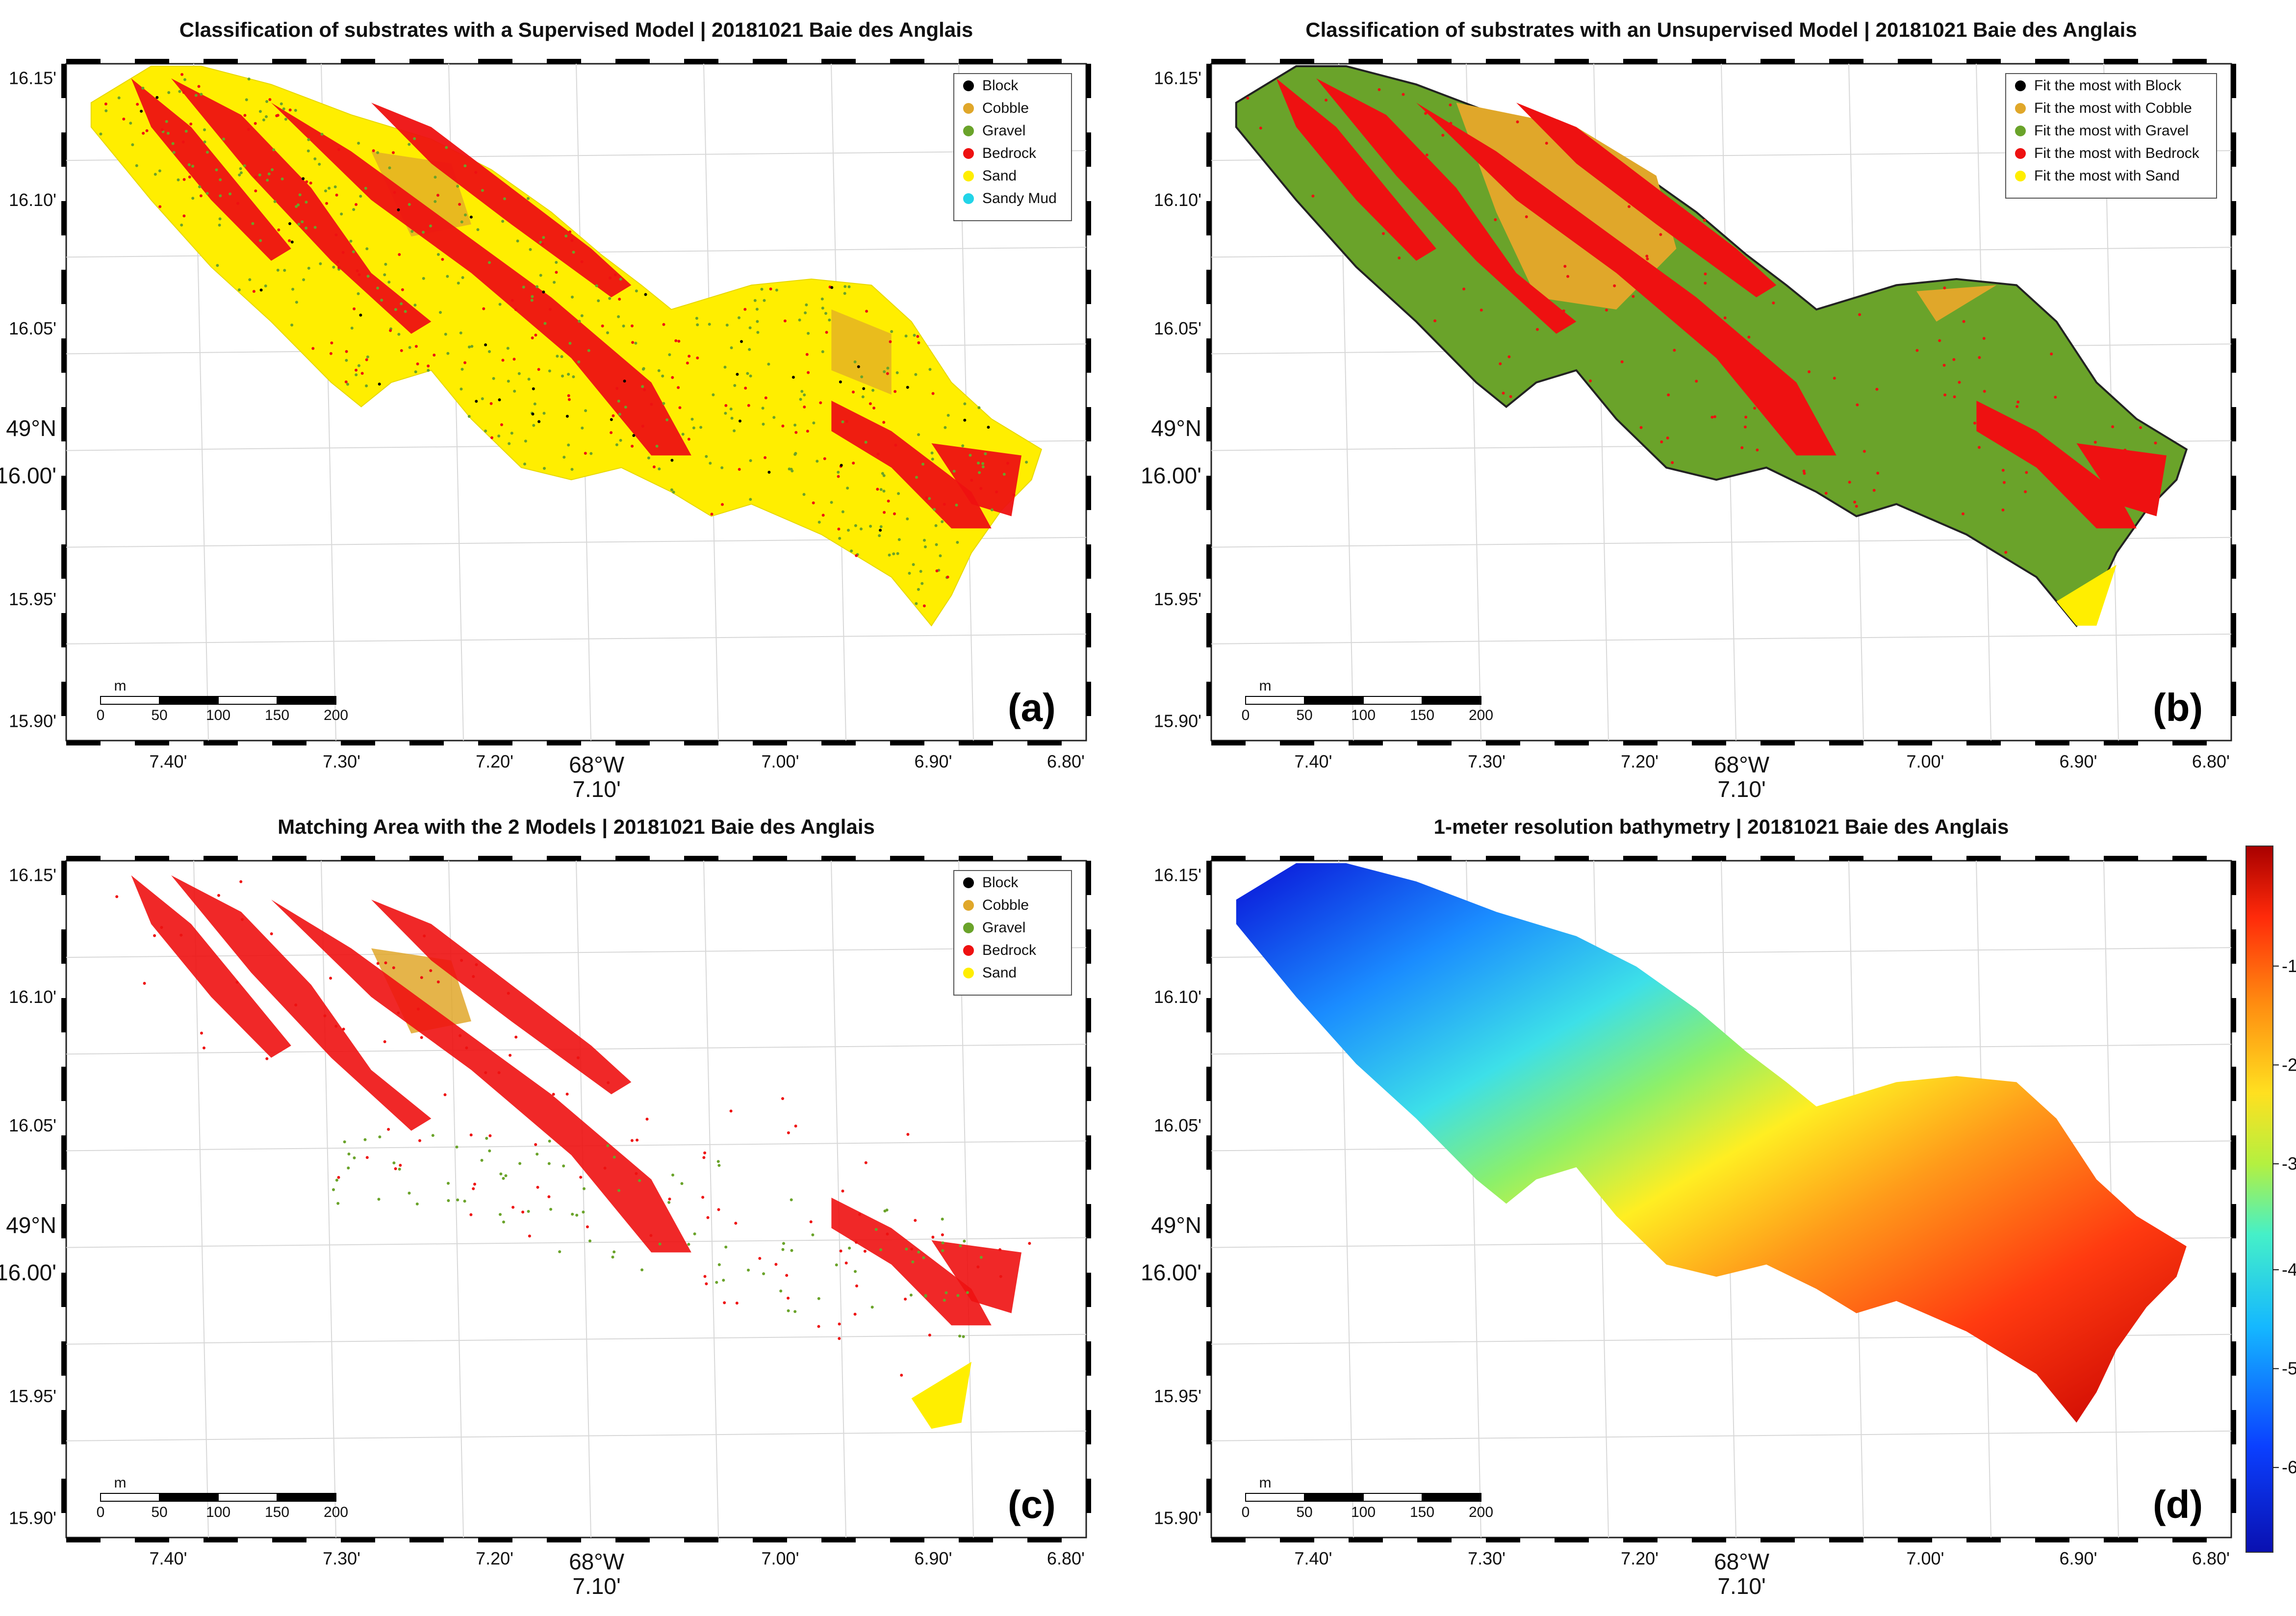 The height and width of the screenshot is (1616, 2296). What do you see at coordinates (1000, 176) in the screenshot?
I see `legend-label: Sand` at bounding box center [1000, 176].